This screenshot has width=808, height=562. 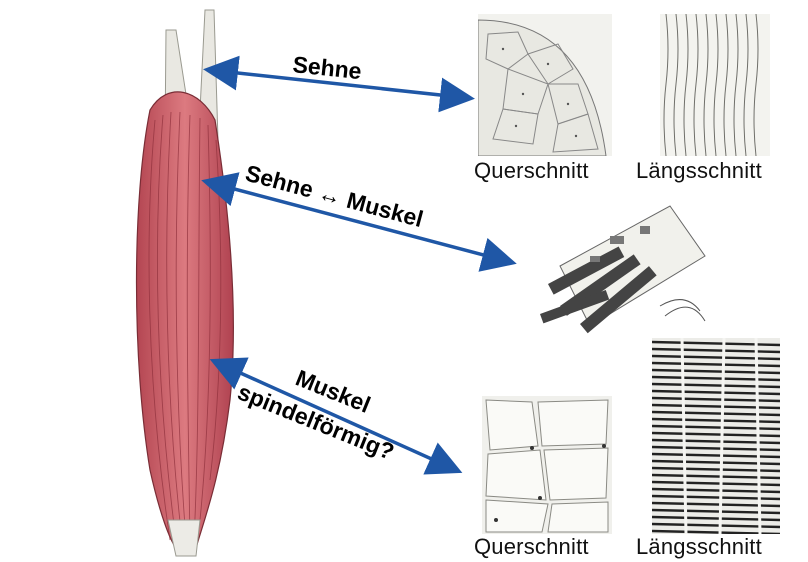 What do you see at coordinates (531, 546) in the screenshot?
I see `muscle-cross-caption: Querschnitt` at bounding box center [531, 546].